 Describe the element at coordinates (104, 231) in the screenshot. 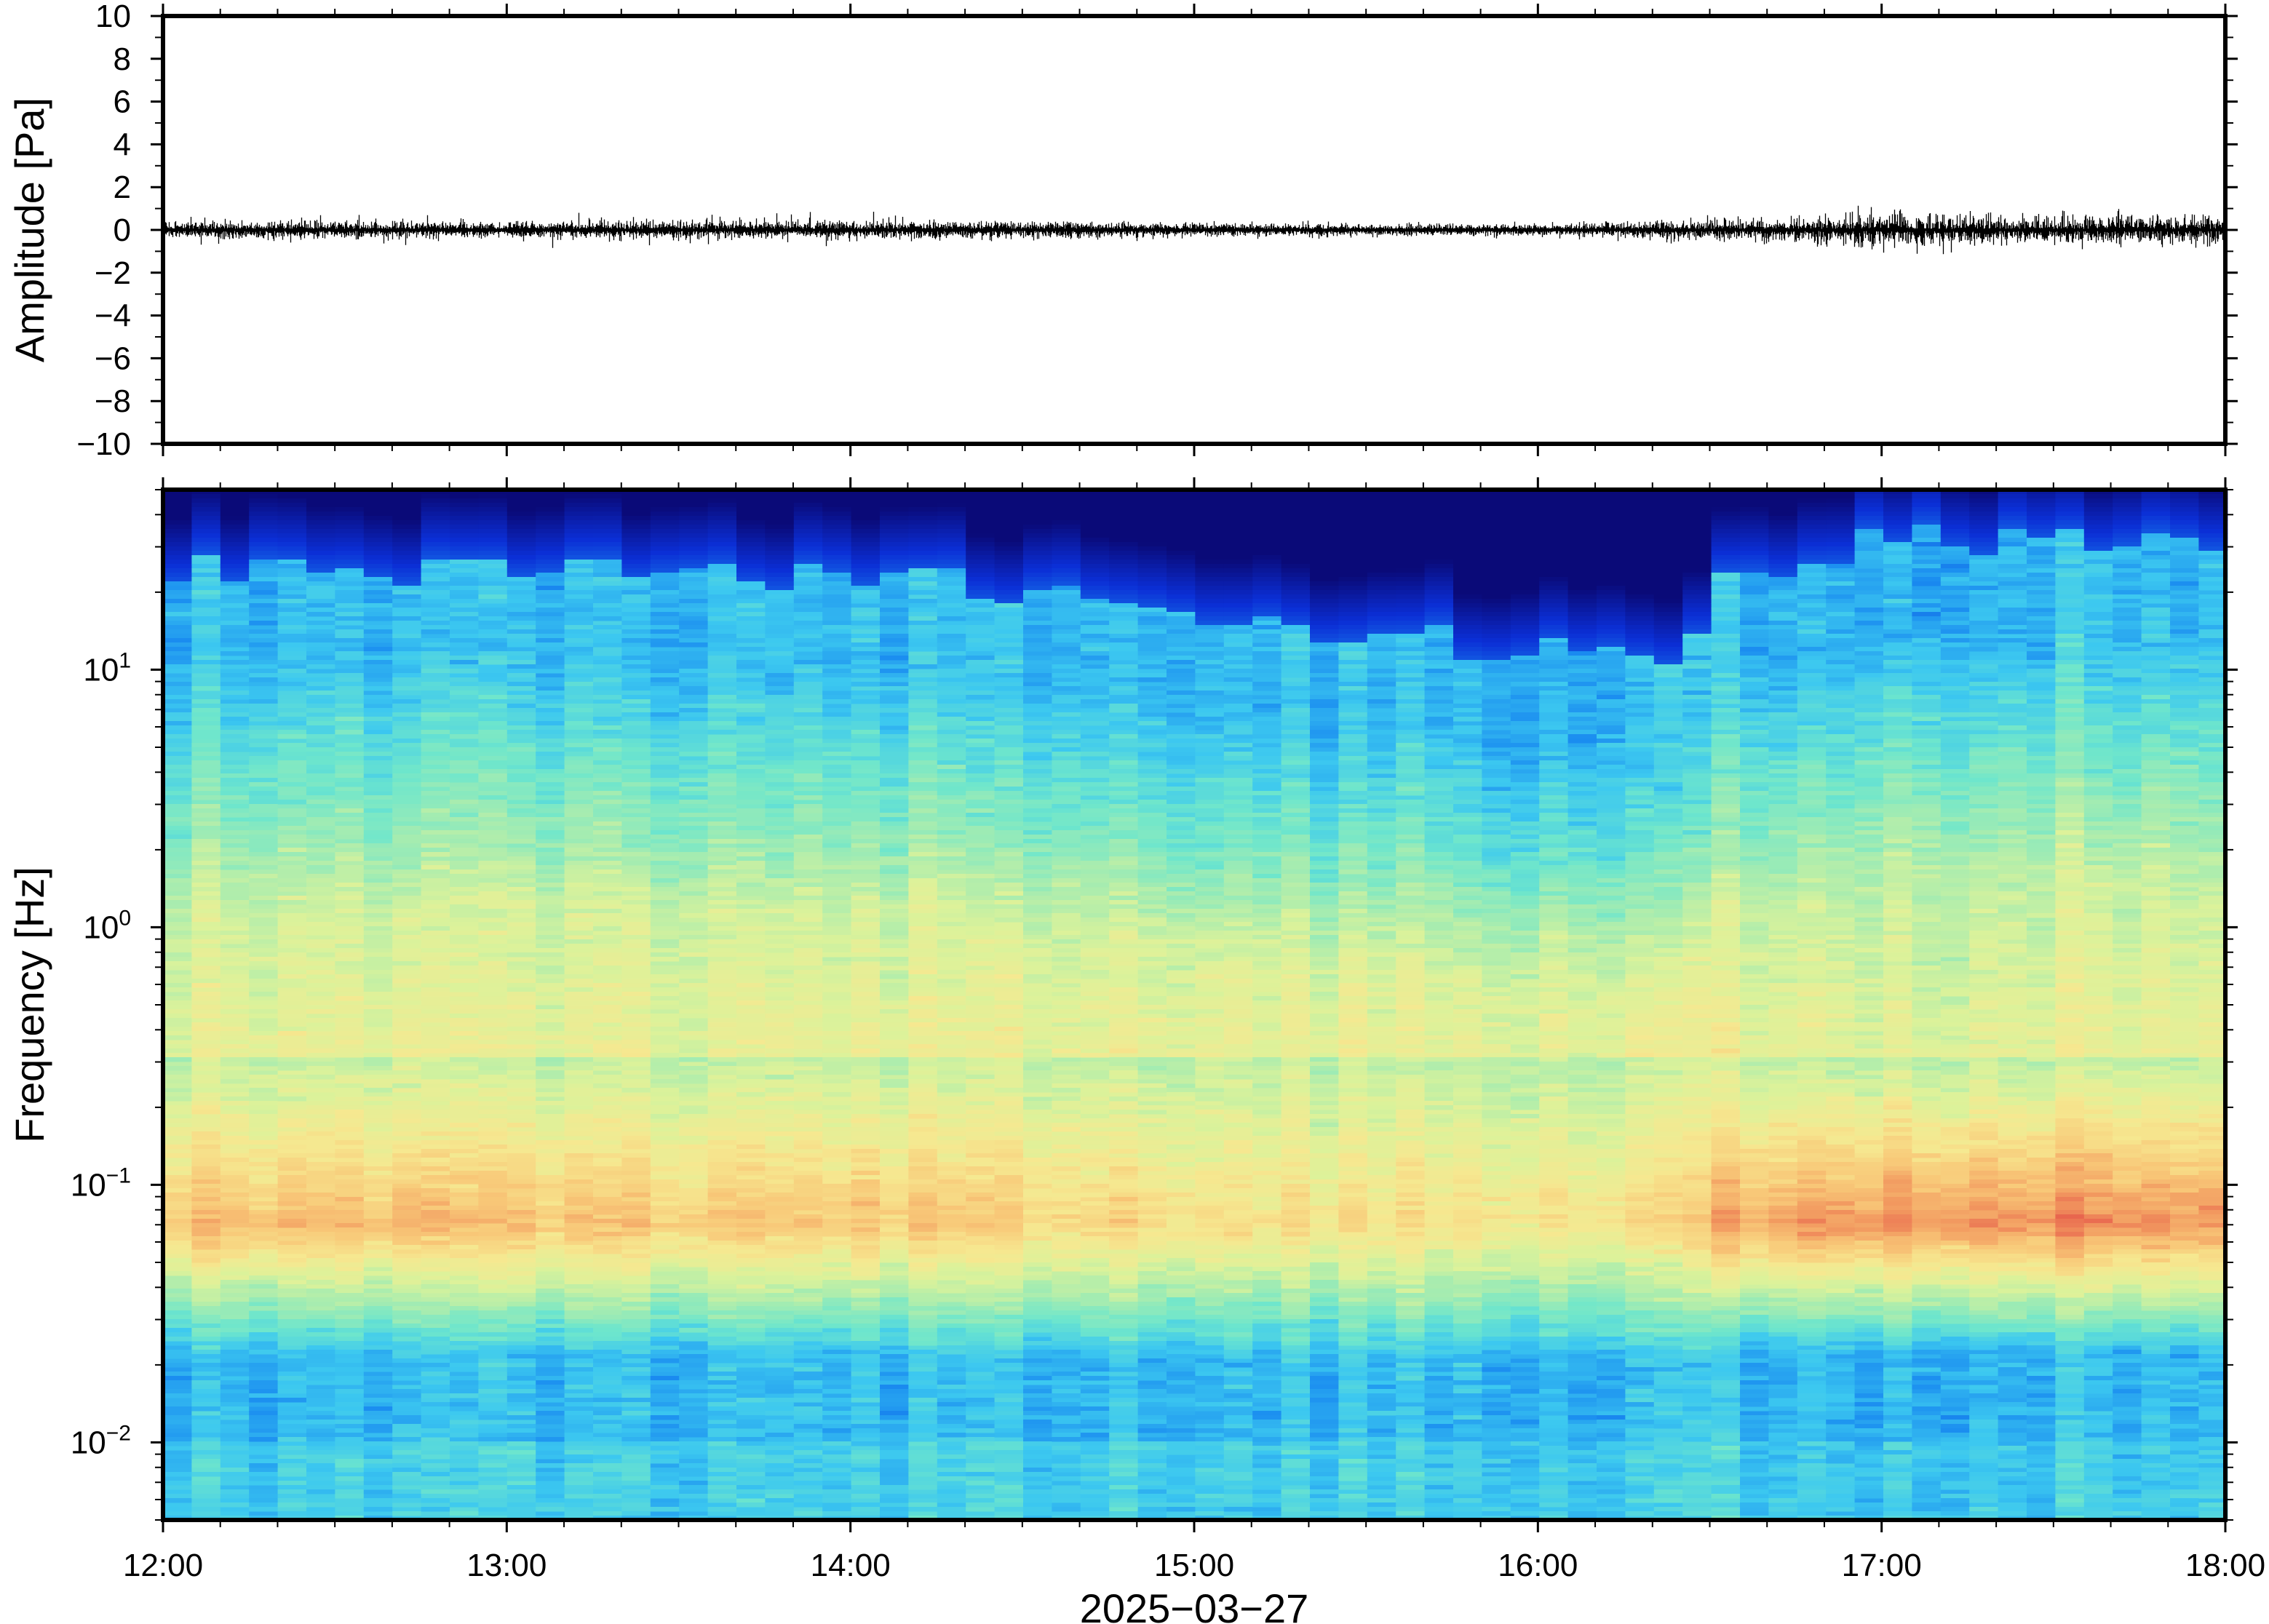

I see `waveform-y-tick-labels: 10 8 6 4 2 0 −2 −4 −6 −8 −10` at that location.